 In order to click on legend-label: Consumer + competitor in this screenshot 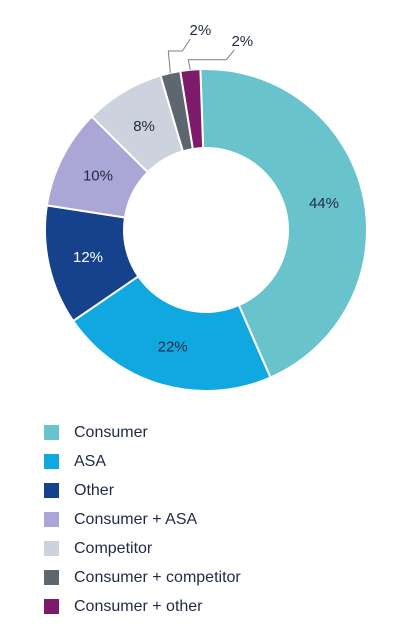, I will do `click(157, 577)`.